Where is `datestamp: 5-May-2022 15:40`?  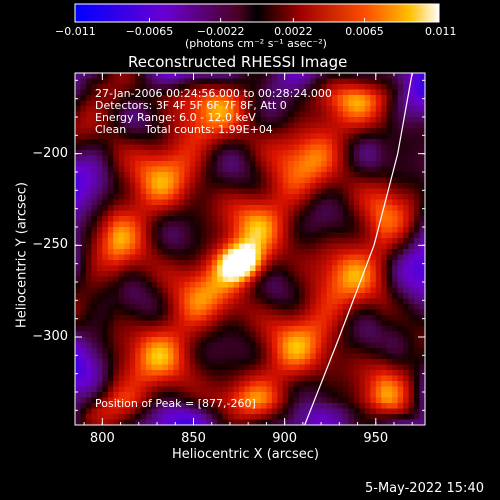 datestamp: 5-May-2022 15:40 is located at coordinates (424, 488).